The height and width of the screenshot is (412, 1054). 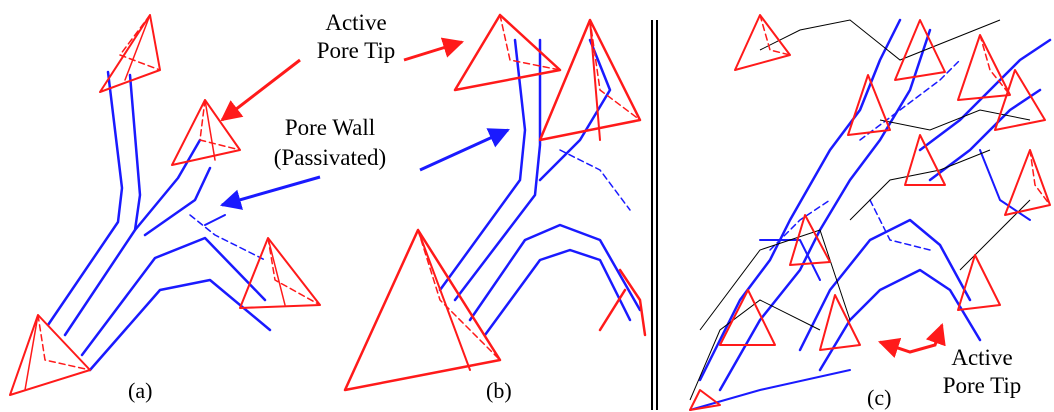 What do you see at coordinates (330, 127) in the screenshot?
I see `annotation-pore-wall-line1: Pore Wall` at bounding box center [330, 127].